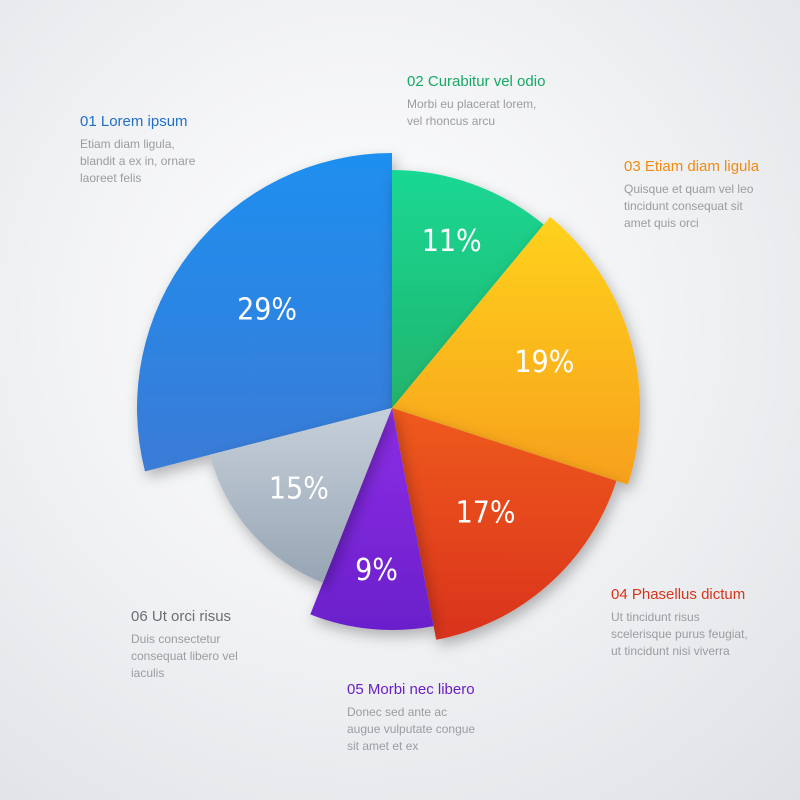 The image size is (800, 800). Describe the element at coordinates (111, 178) in the screenshot. I see `legend-description-line: laoreet felis` at that location.